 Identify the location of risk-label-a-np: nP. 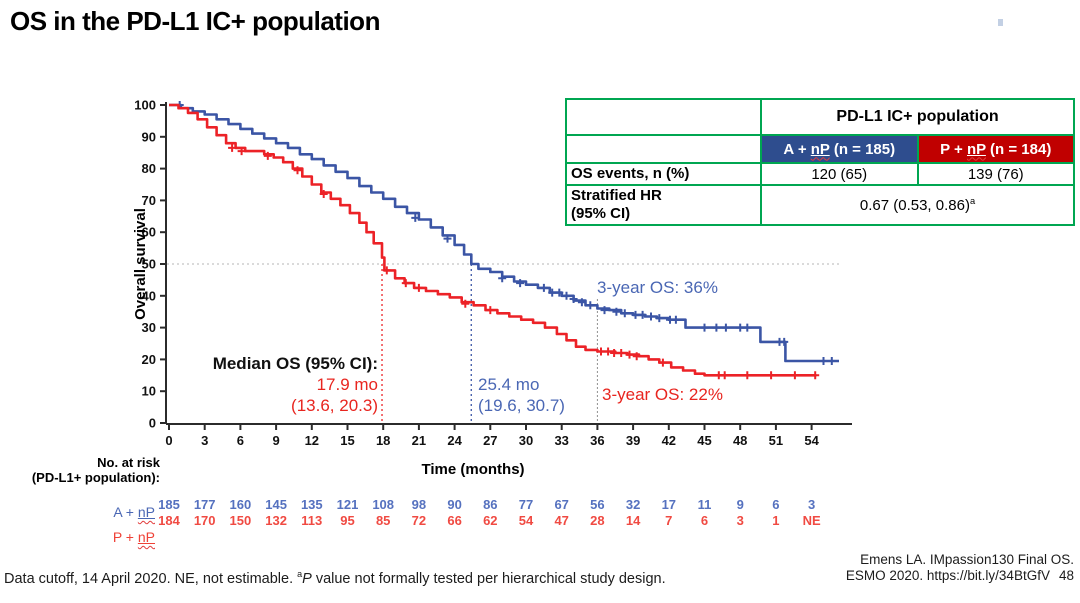
(146, 512).